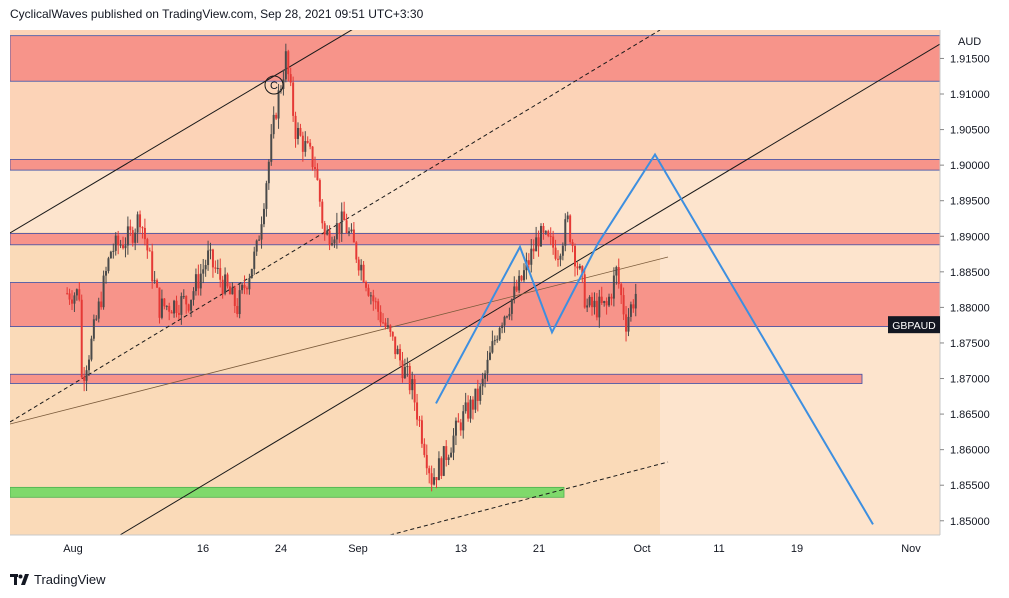 The height and width of the screenshot is (598, 1009). Describe the element at coordinates (970, 237) in the screenshot. I see `price-tick-label: 1.89000` at that location.